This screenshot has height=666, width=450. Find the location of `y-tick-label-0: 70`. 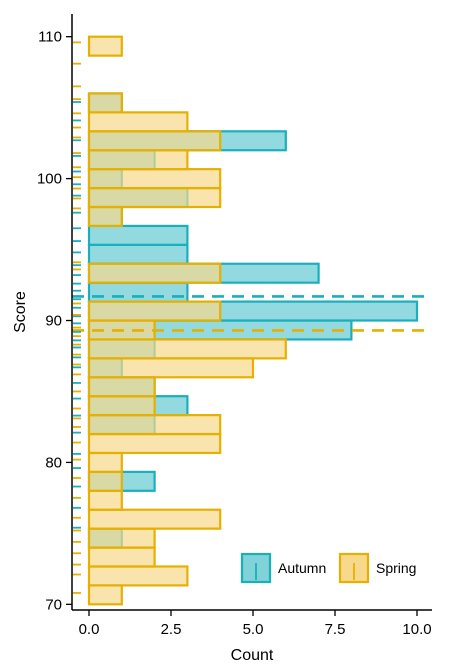

y-tick-label-0: 70 is located at coordinates (53, 604).